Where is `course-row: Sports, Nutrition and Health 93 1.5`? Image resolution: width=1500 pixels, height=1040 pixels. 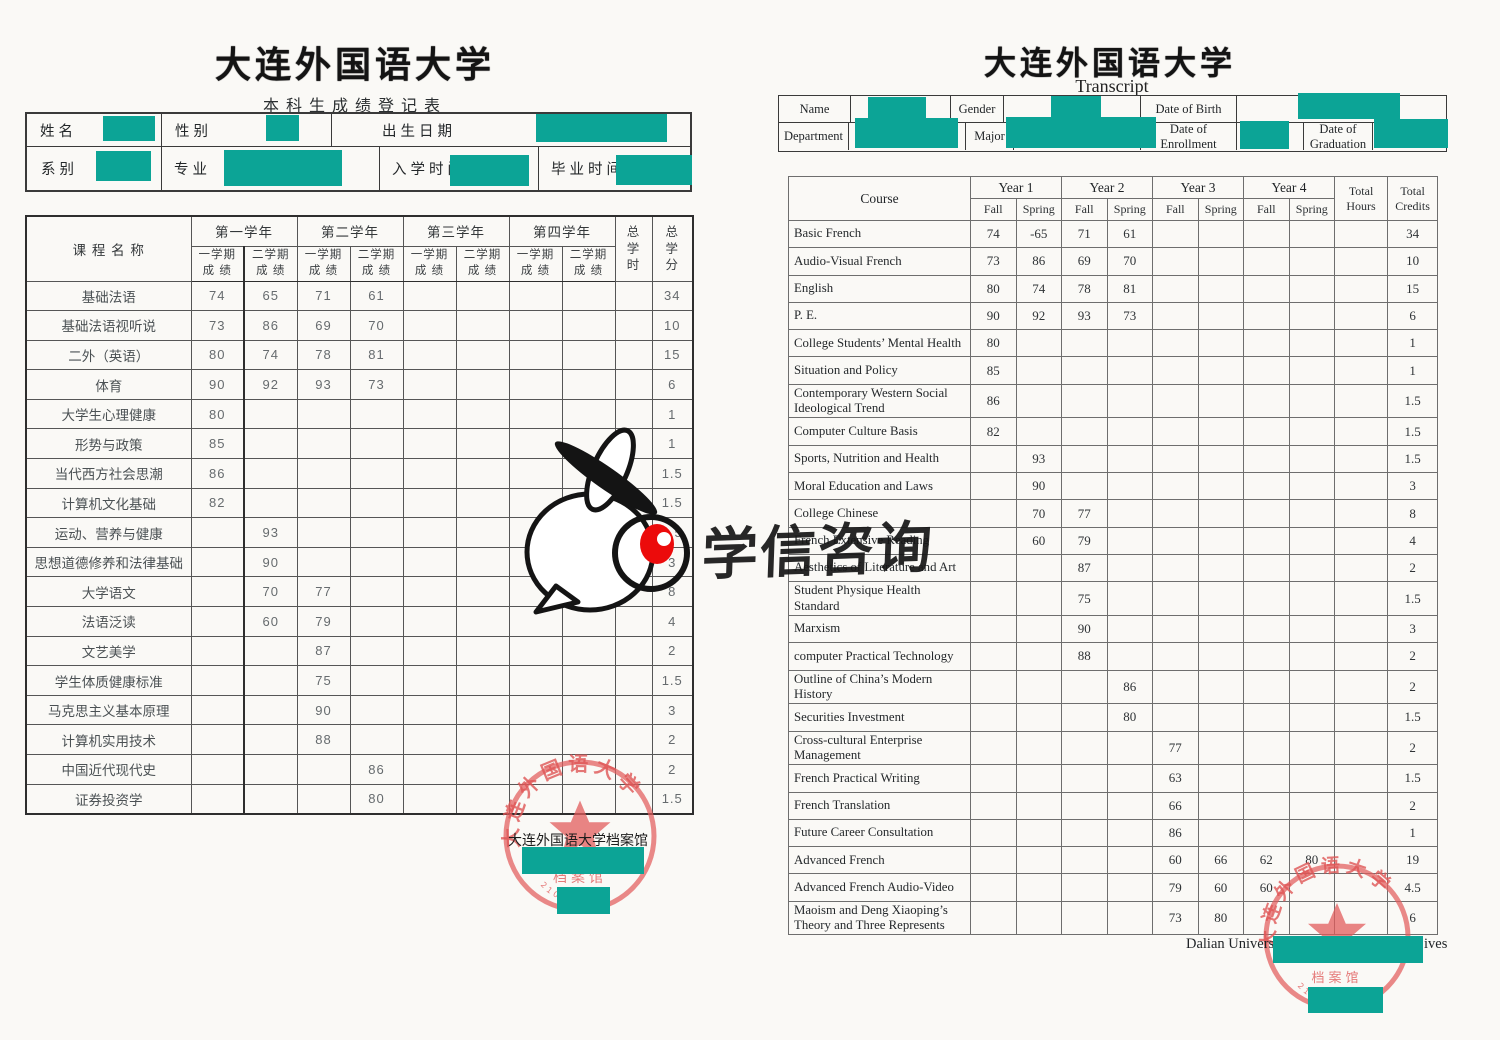 course-row: Sports, Nutrition and Health 93 1.5 is located at coordinates (1113, 459).